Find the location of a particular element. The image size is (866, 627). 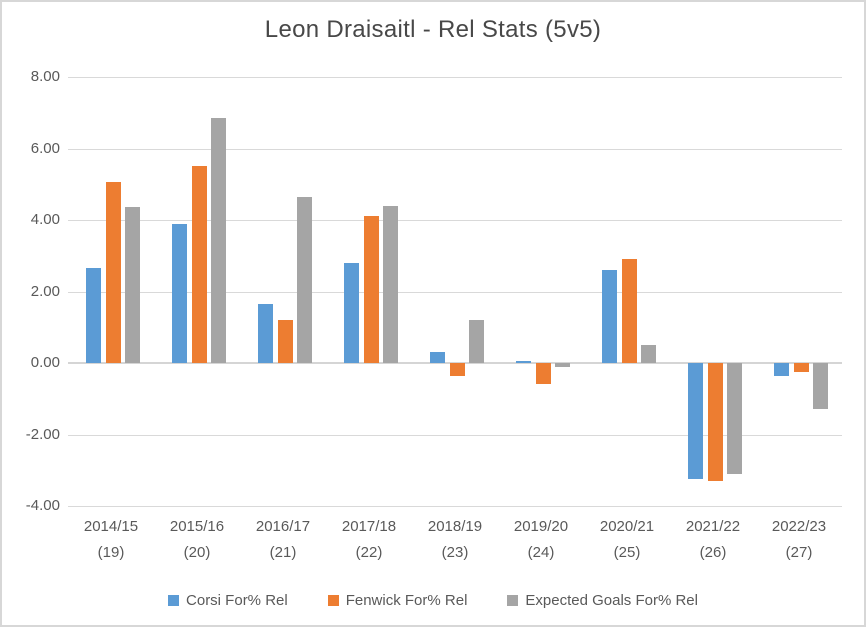

y-tick-label: 6.00 is located at coordinates (45, 148).